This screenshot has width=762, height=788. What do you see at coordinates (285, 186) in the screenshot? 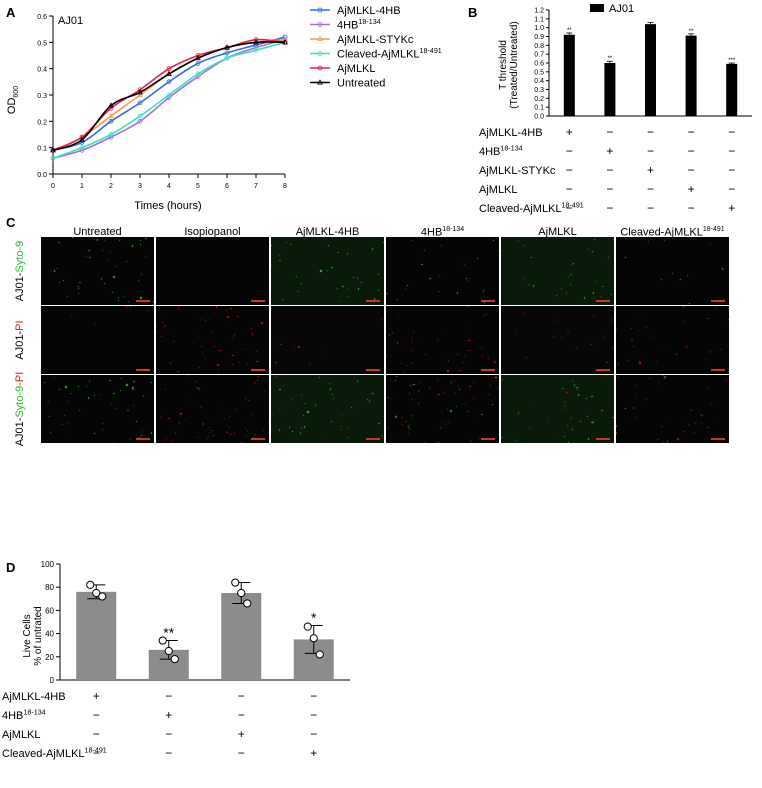
I see `chart-a-x-tick-label: 8` at bounding box center [285, 186].